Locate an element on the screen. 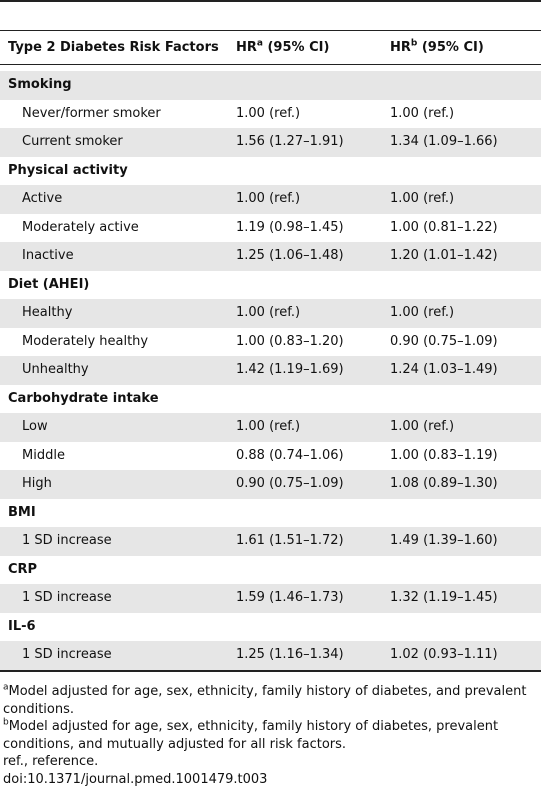  cell: Smoking is located at coordinates (40, 85).